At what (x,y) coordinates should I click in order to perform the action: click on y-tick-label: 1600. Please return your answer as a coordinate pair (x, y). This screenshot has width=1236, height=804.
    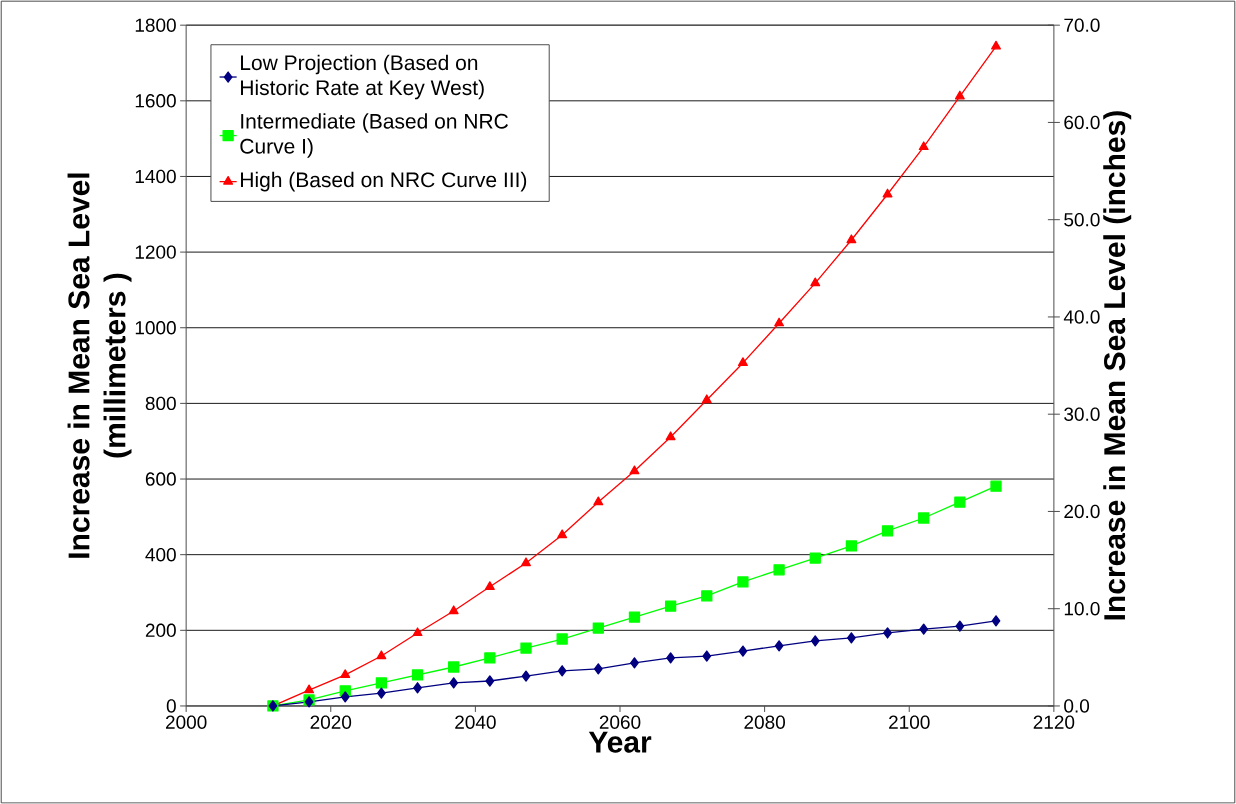
    Looking at the image, I should click on (155, 101).